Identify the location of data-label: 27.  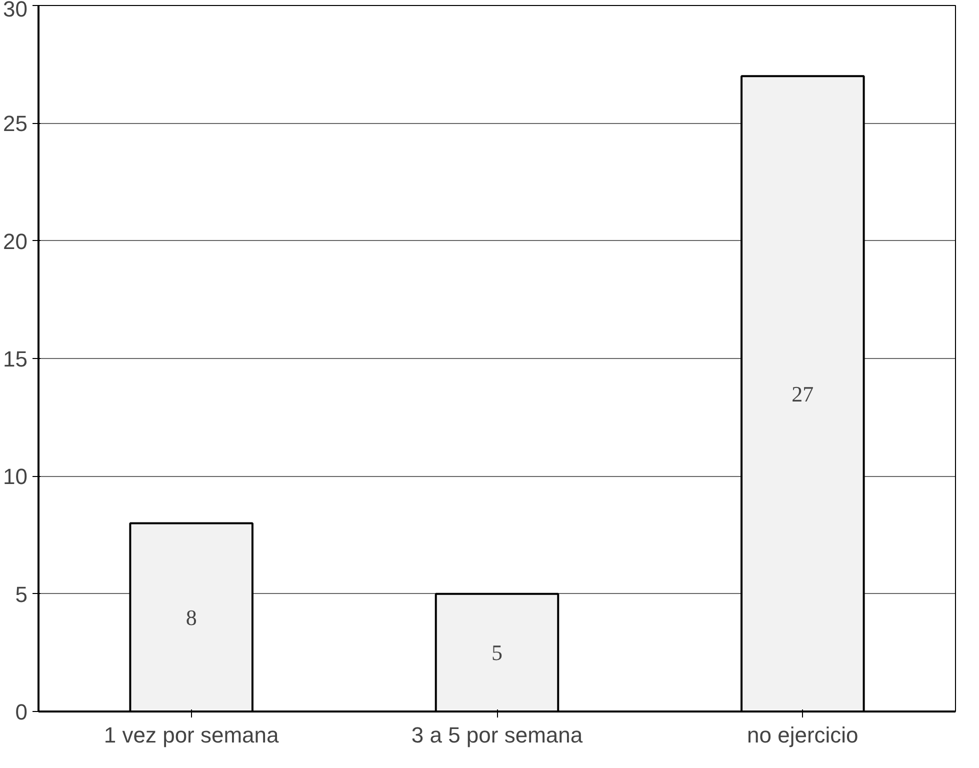
(803, 393).